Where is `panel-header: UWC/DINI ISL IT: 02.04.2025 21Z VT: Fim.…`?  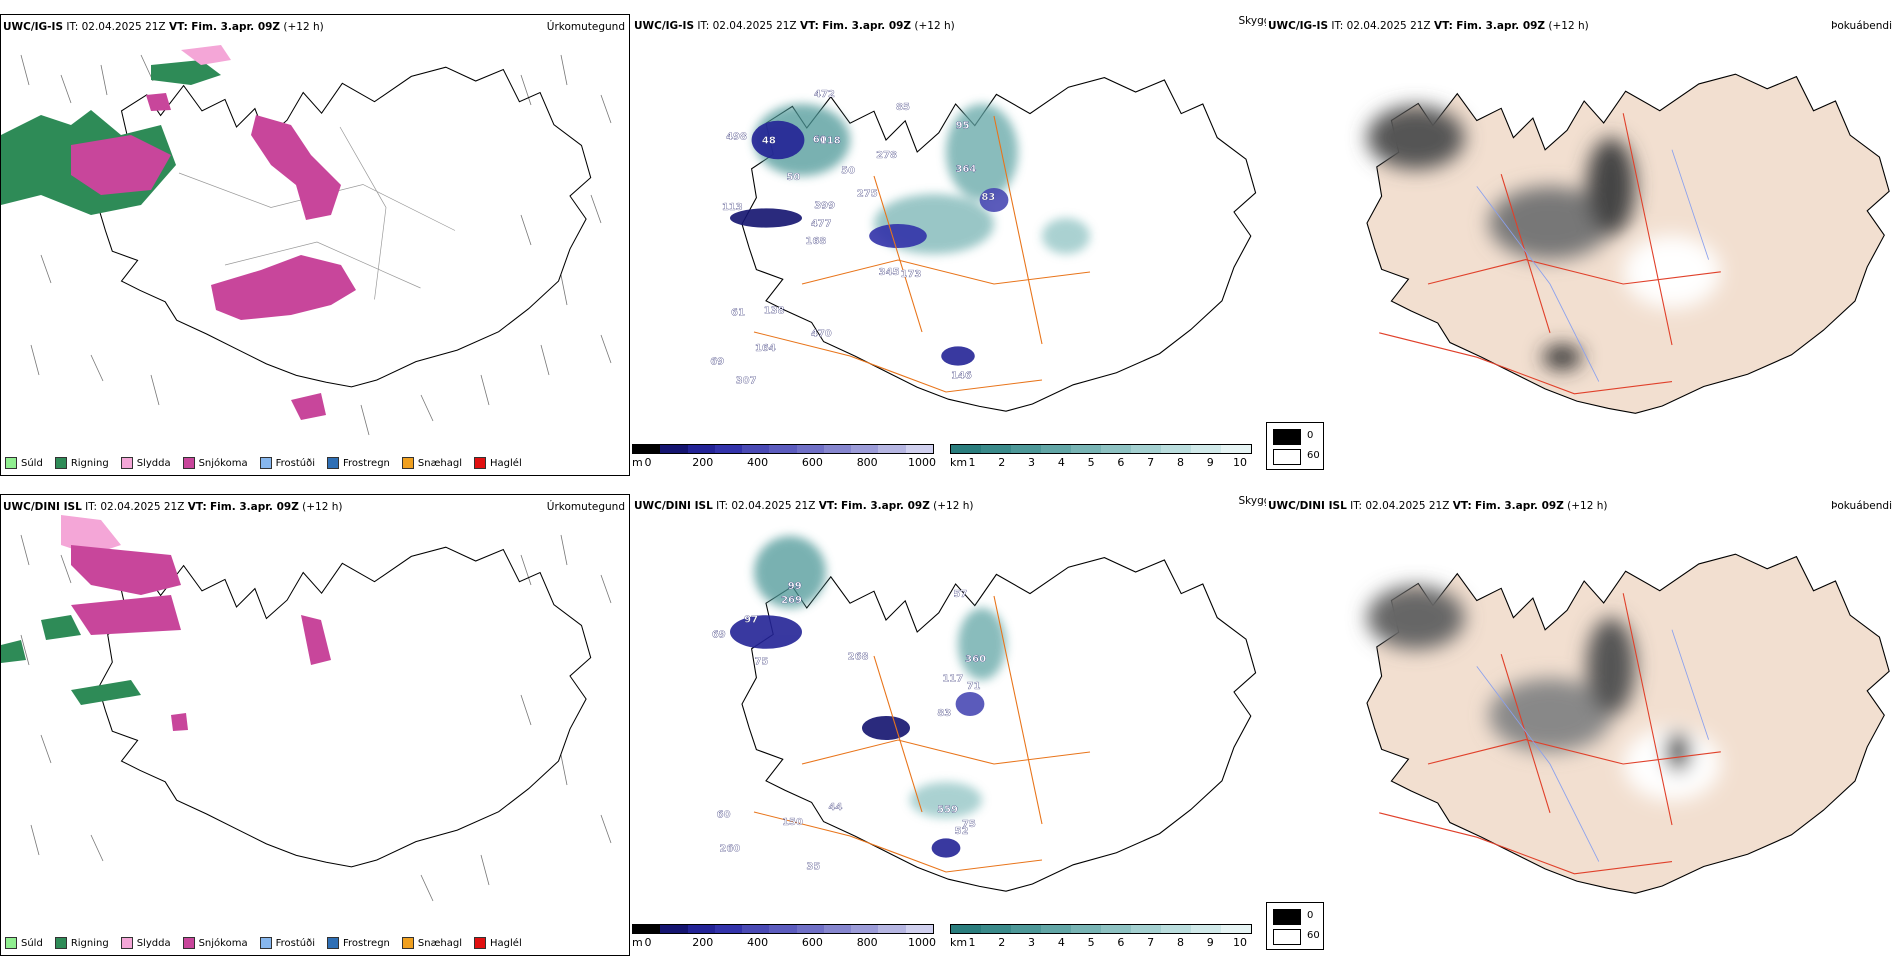
panel-header: UWC/DINI ISL IT: 02.04.2025 21Z VT: Fim.… is located at coordinates (1438, 506).